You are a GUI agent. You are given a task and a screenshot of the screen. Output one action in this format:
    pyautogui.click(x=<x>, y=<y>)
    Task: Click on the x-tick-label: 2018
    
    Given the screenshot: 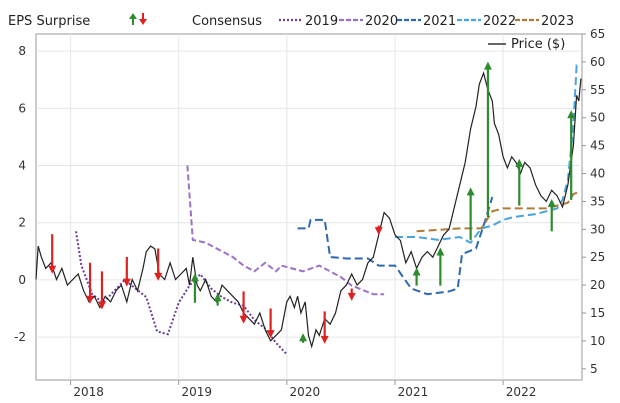 What is the action you would take?
    pyautogui.click(x=88, y=392)
    